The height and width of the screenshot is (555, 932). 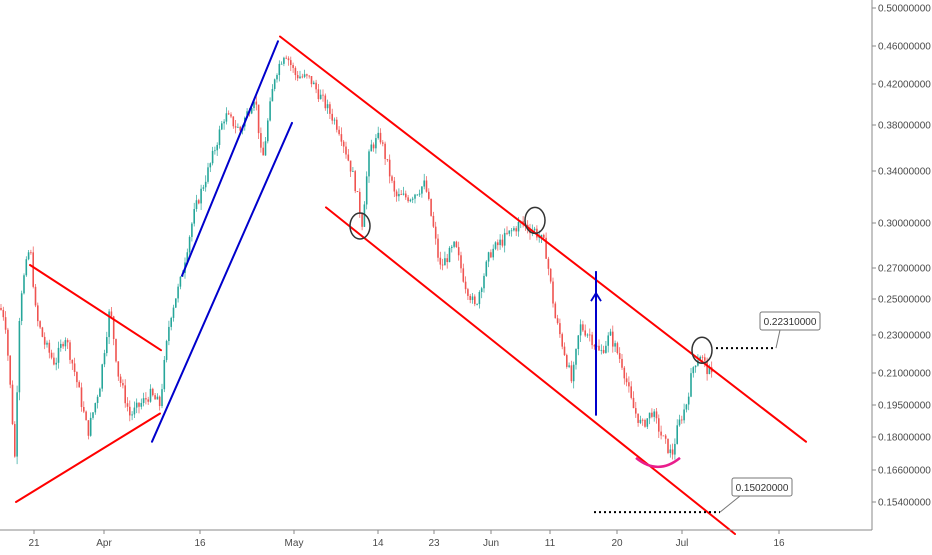 I want to click on x-tick-label: 23, so click(x=434, y=543).